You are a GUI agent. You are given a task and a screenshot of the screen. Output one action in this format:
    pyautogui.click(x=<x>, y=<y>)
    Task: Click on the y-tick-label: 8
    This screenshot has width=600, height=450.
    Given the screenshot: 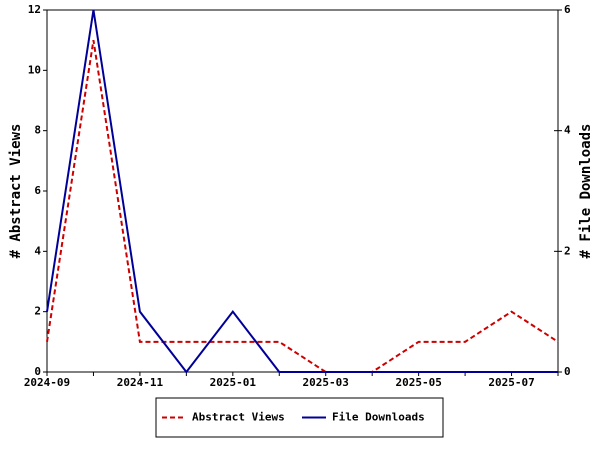 What is the action you would take?
    pyautogui.click(x=37, y=130)
    